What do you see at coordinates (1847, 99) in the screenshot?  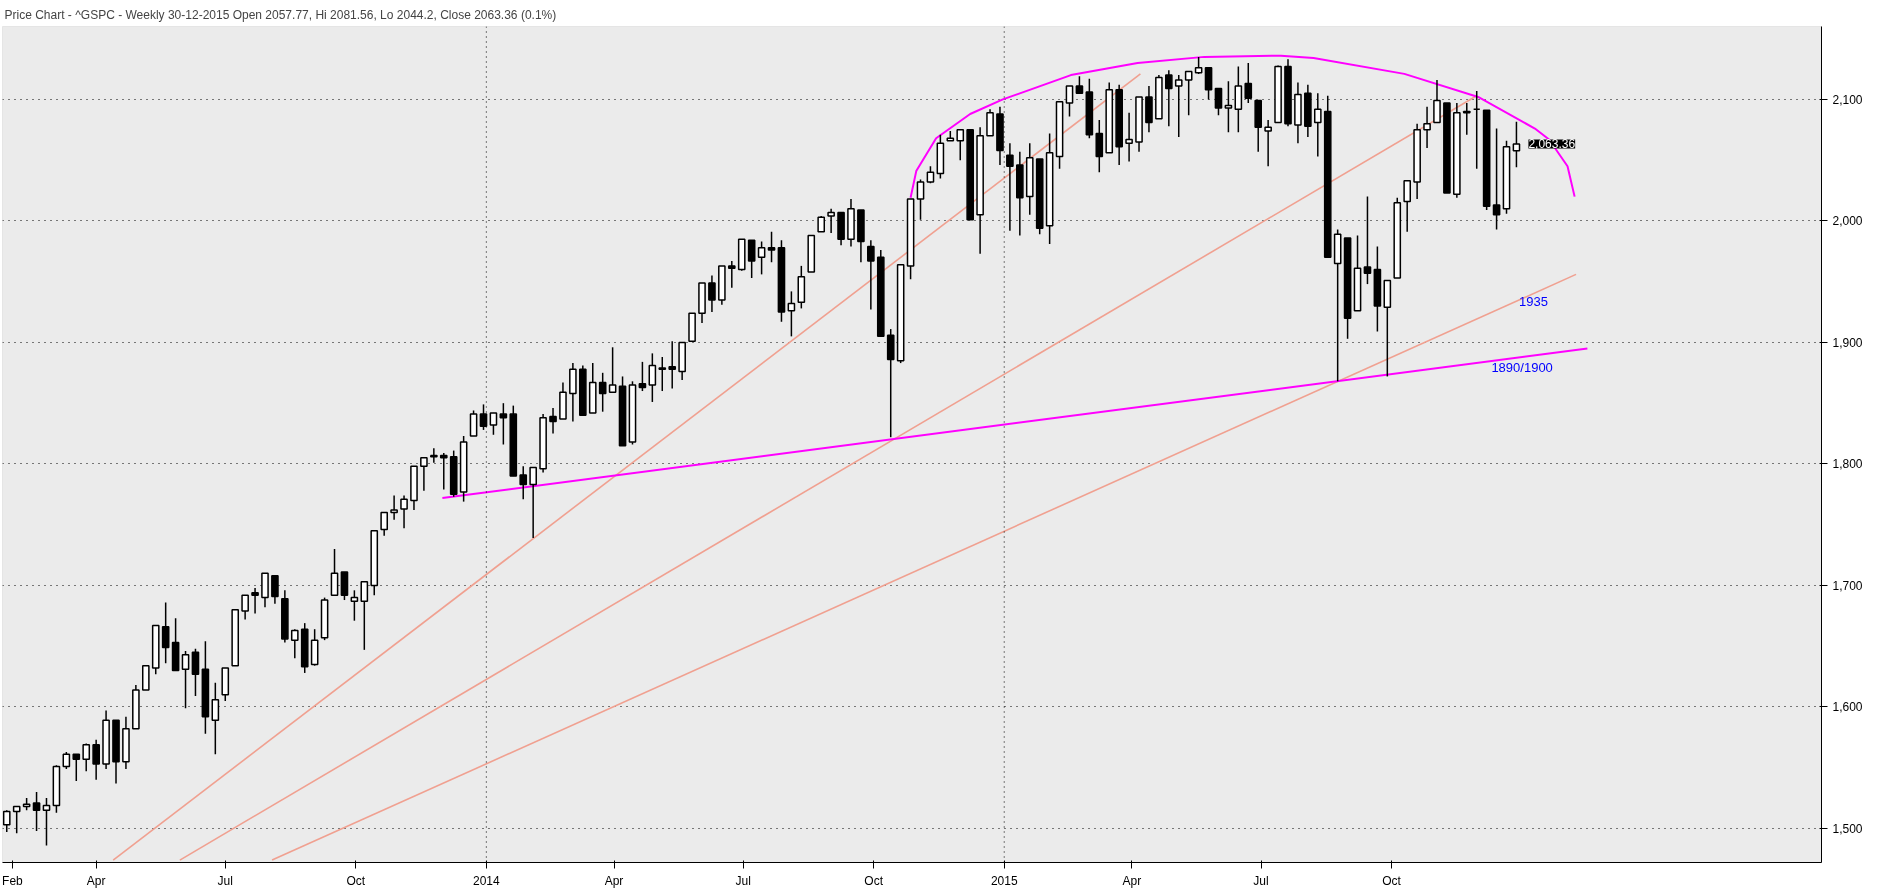 I see `y-tick-label: 2,100` at bounding box center [1847, 99].